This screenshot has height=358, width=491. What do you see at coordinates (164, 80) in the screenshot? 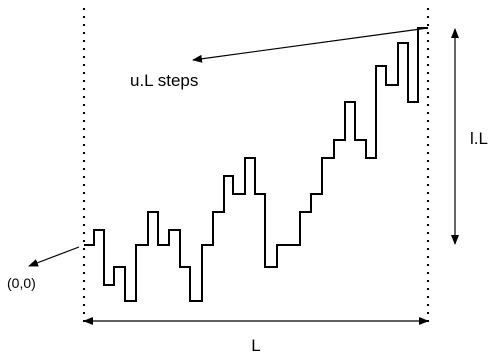
I see `steps-label: u.L steps` at bounding box center [164, 80].